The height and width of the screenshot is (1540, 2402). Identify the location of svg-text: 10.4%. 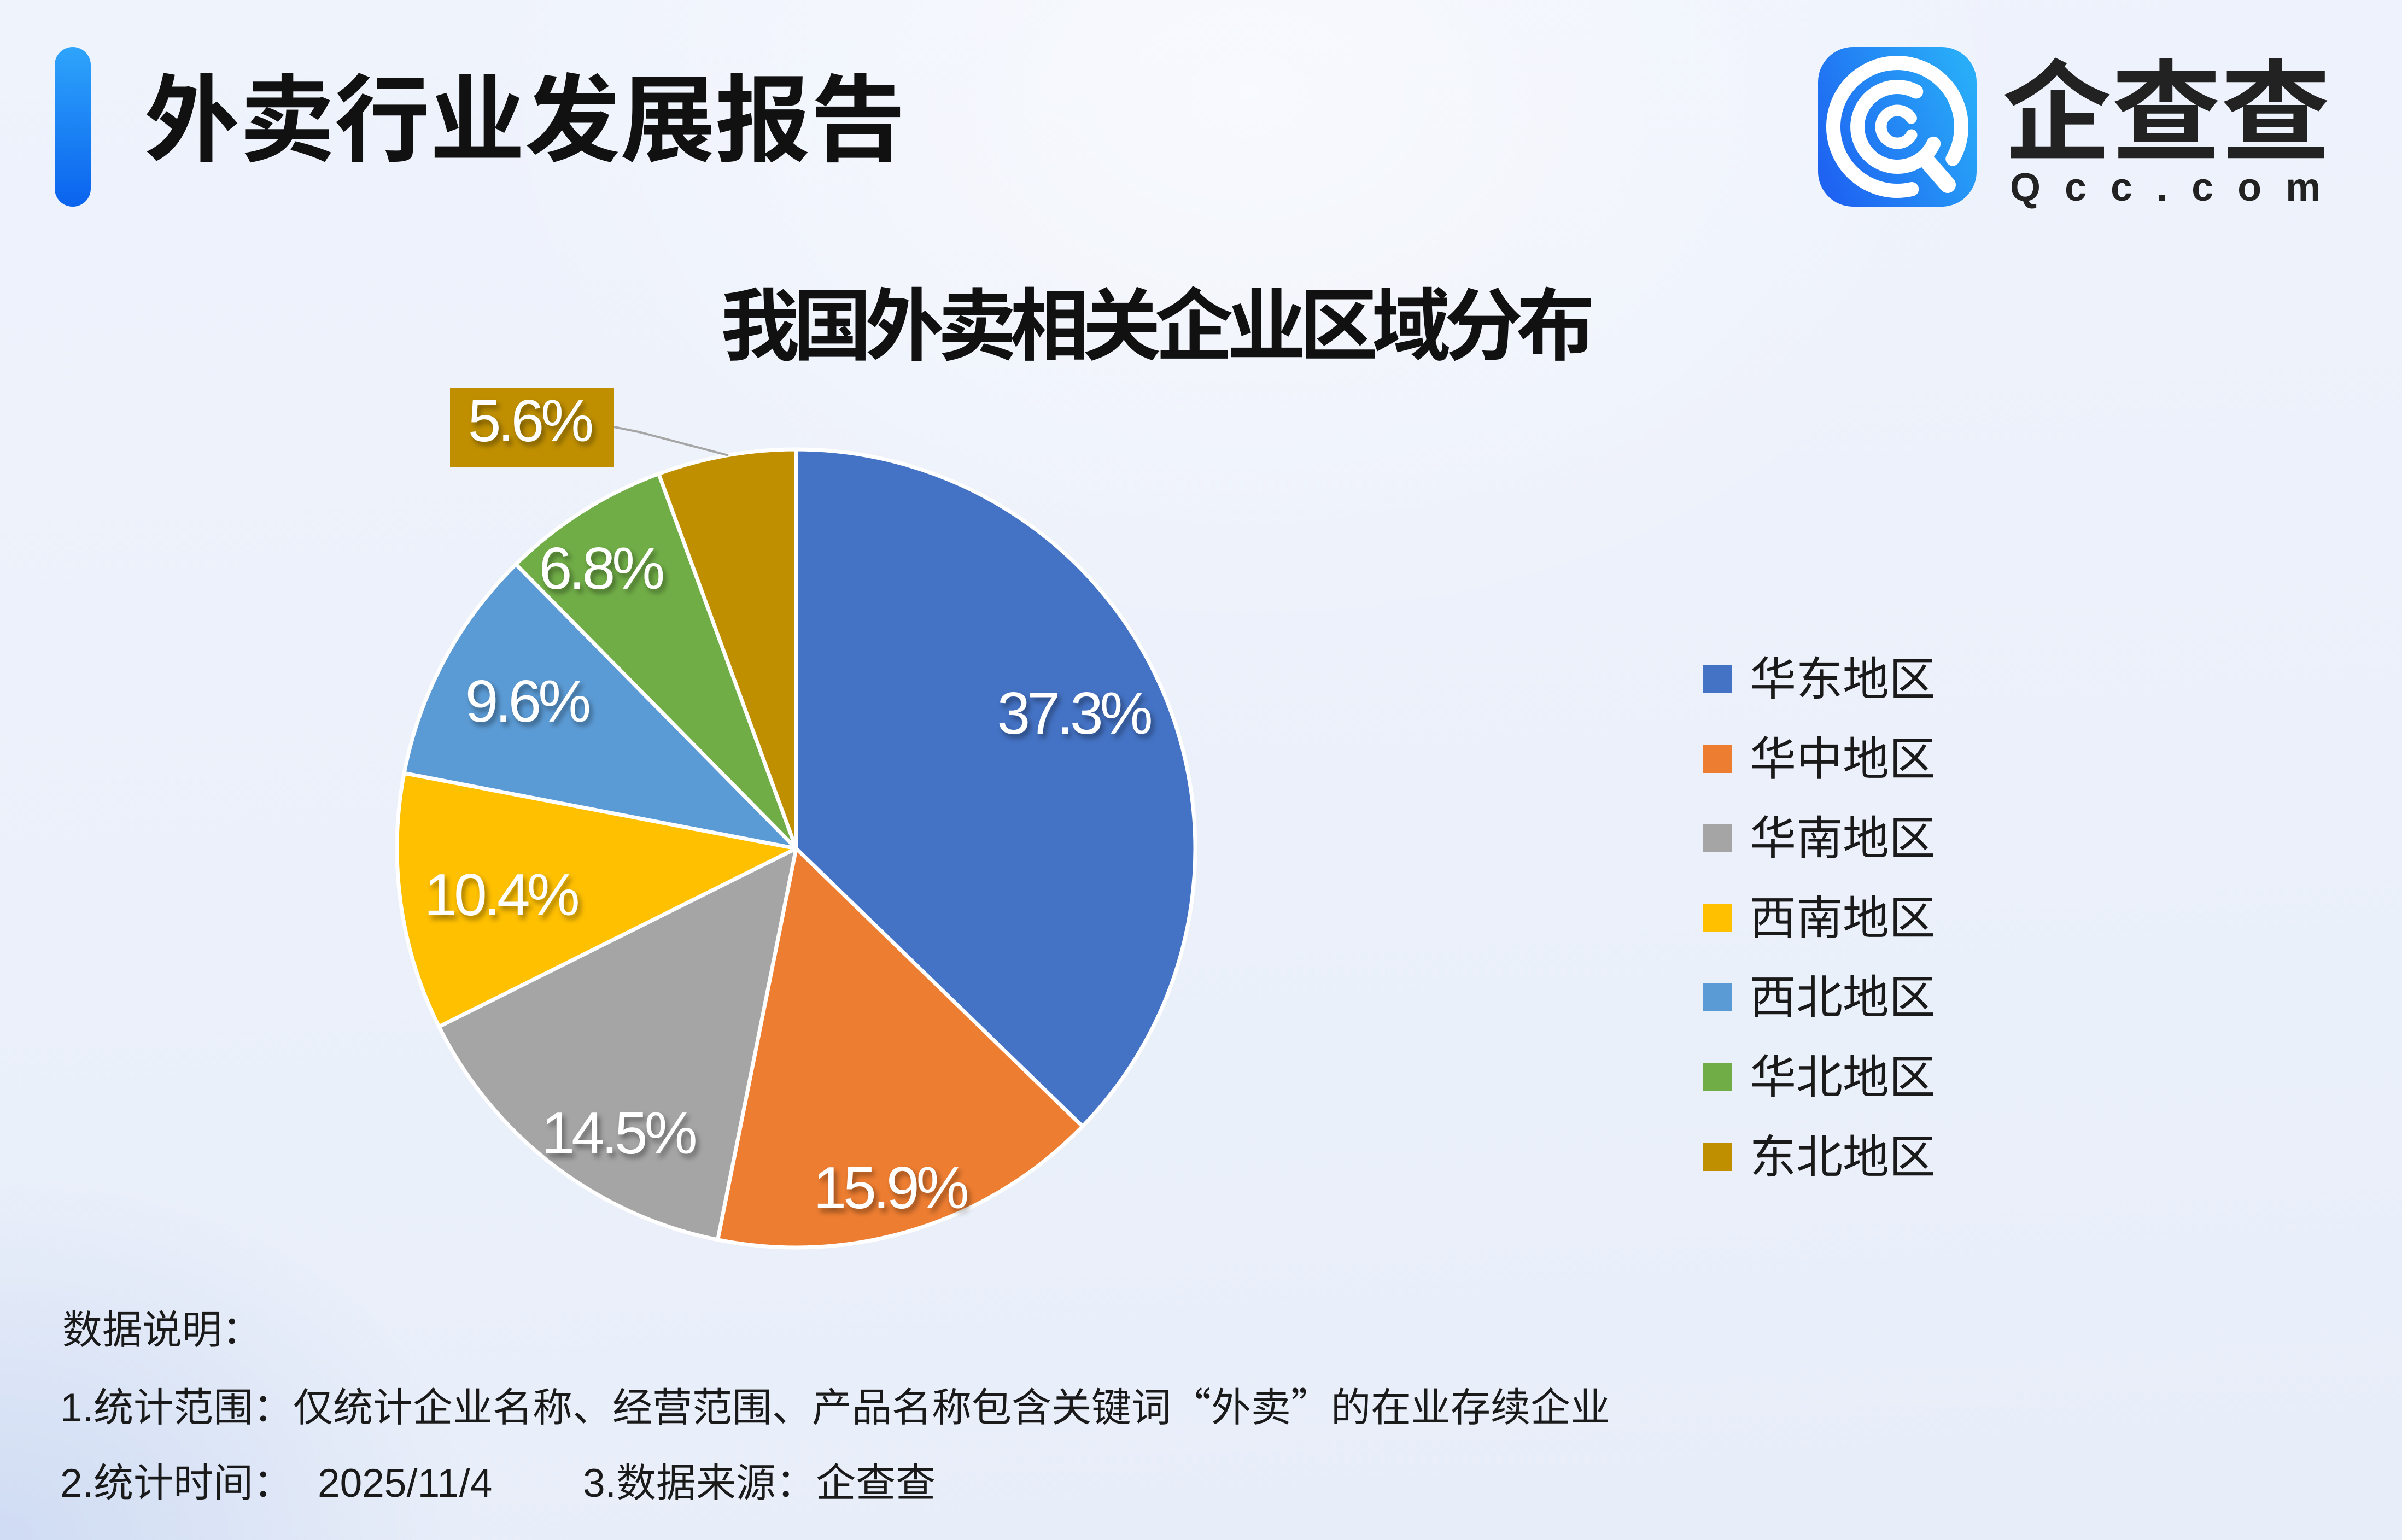
(501, 895).